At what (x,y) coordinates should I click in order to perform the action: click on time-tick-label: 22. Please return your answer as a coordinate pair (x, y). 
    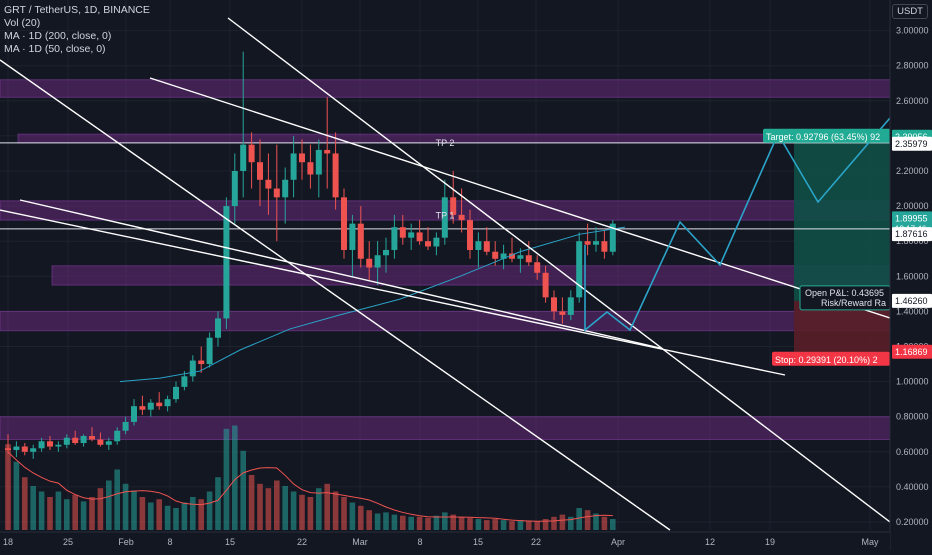
    Looking at the image, I should click on (302, 542).